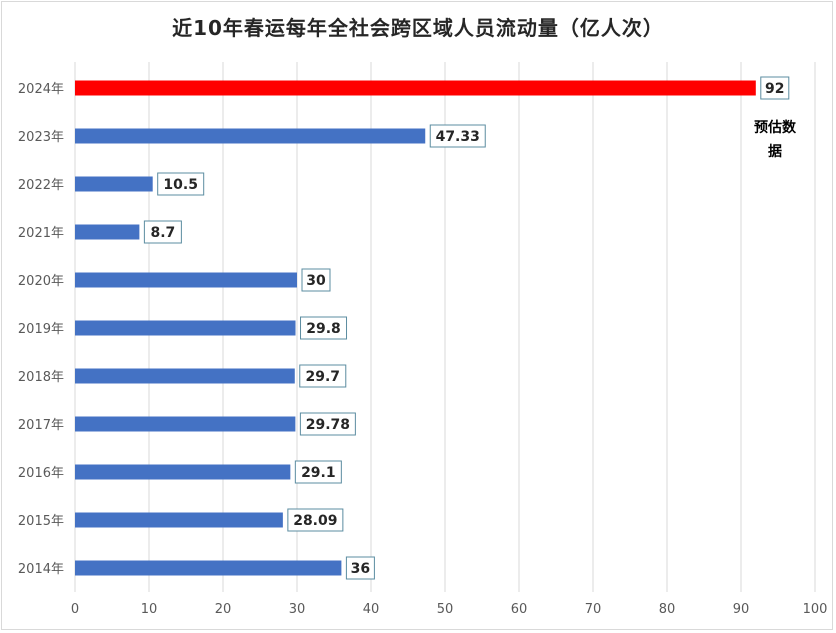  I want to click on data-label: 47.33, so click(458, 137).